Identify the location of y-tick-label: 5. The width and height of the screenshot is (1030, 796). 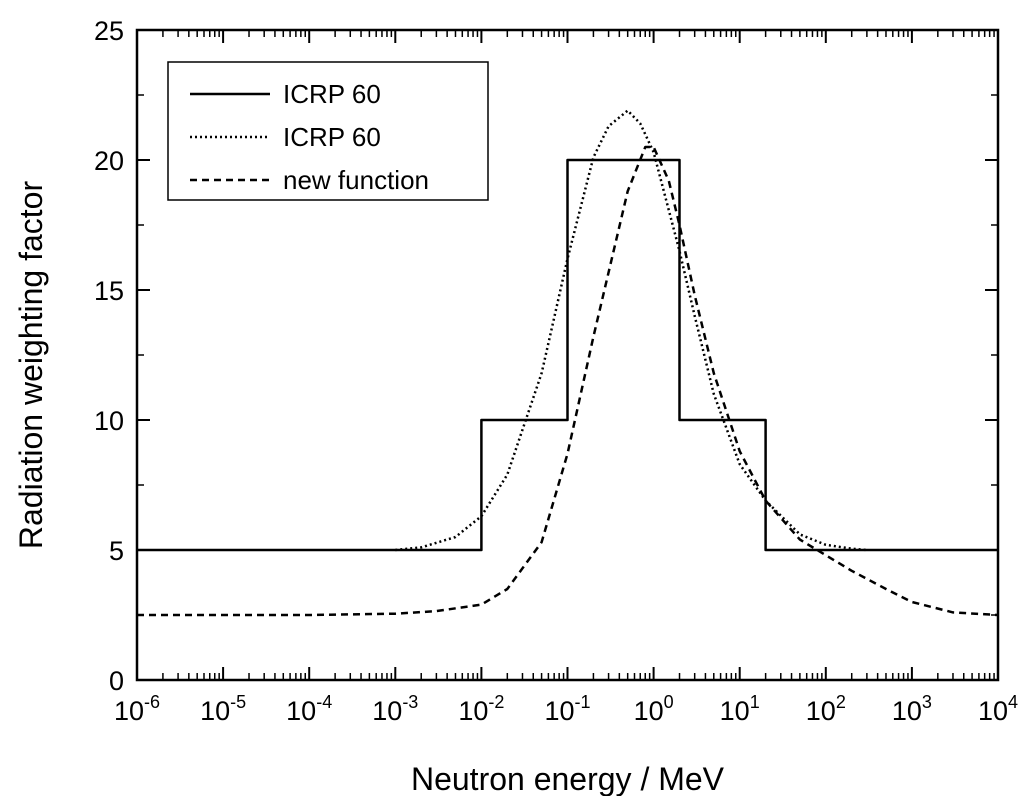
(116, 551).